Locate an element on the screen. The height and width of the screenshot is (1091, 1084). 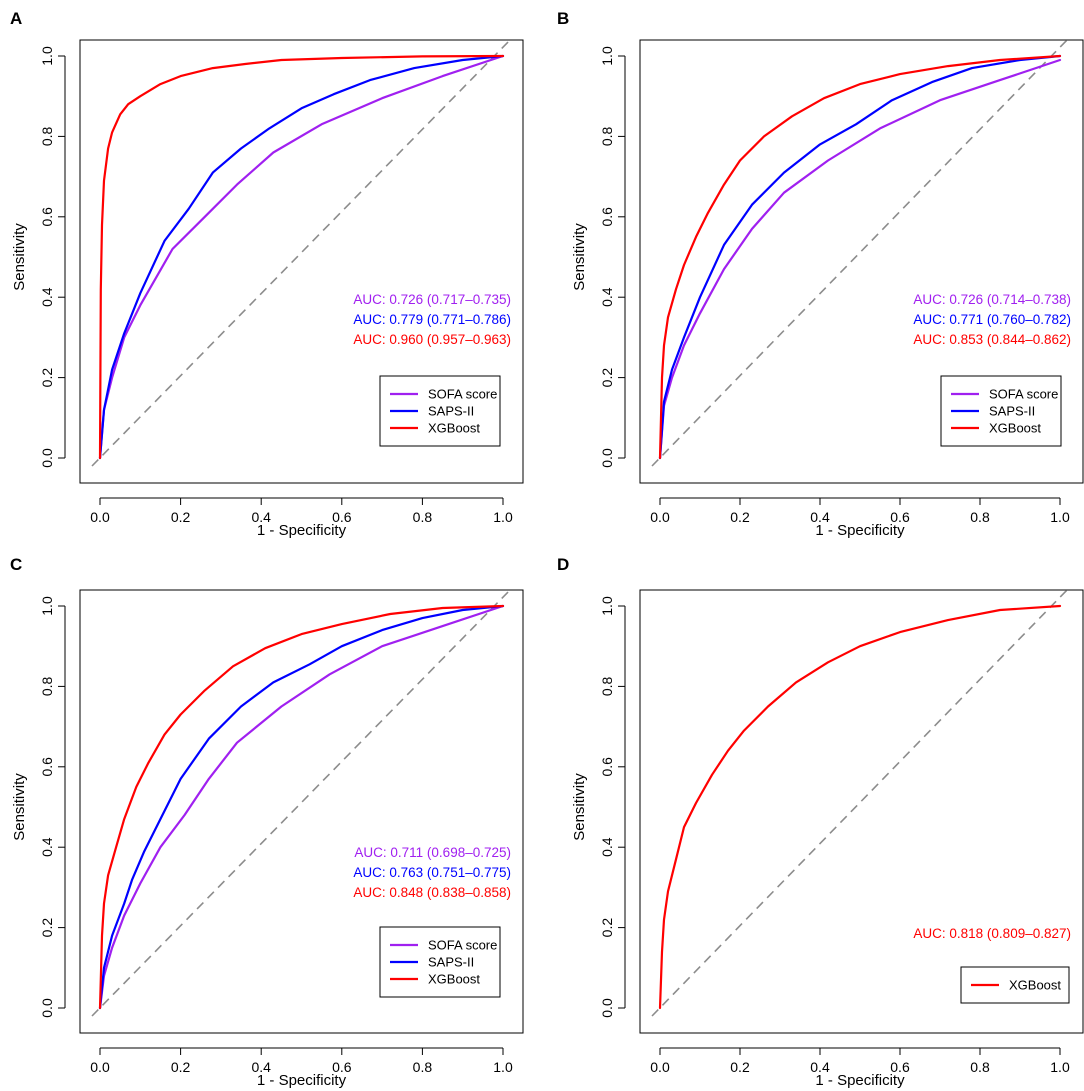
y-tick-label-d: 0.2 is located at coordinates (607, 928).